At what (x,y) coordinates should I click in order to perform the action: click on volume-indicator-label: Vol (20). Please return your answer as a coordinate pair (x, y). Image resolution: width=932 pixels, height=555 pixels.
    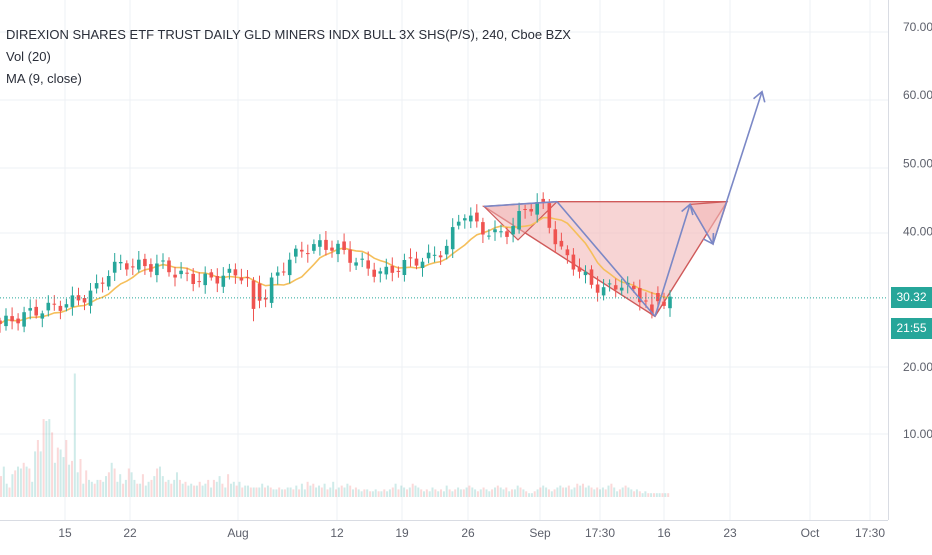
    Looking at the image, I should click on (28, 56).